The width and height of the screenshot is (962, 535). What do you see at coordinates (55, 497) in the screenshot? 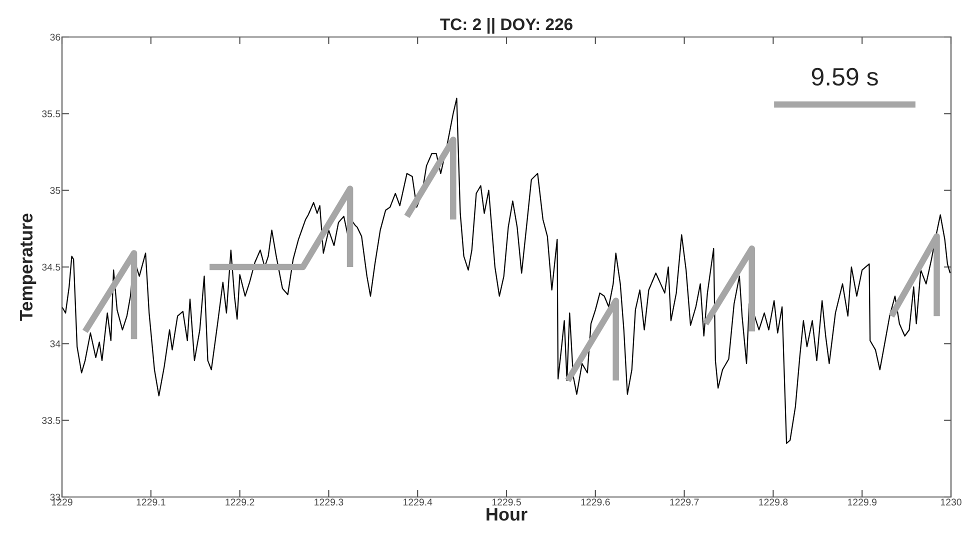
I see `y-tick-label: 33` at bounding box center [55, 497].